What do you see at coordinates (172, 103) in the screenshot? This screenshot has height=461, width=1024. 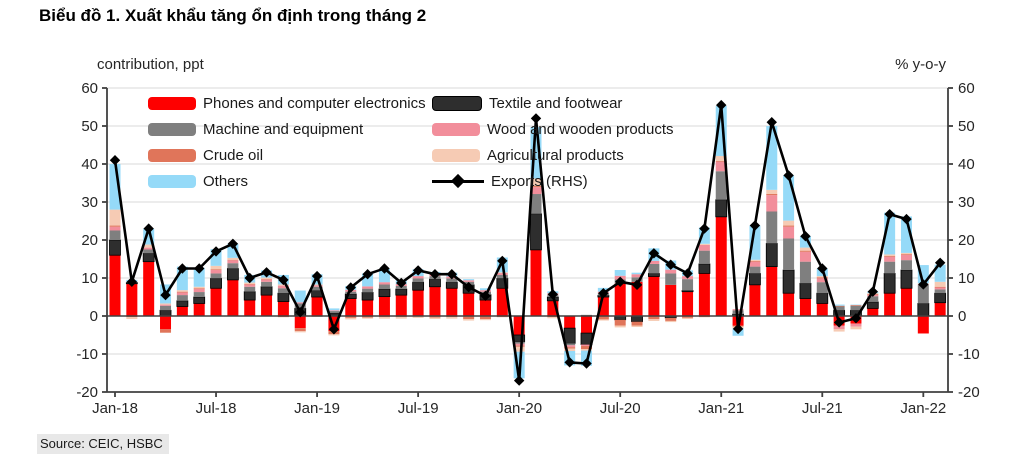 I see `phones-swatch-icon` at bounding box center [172, 103].